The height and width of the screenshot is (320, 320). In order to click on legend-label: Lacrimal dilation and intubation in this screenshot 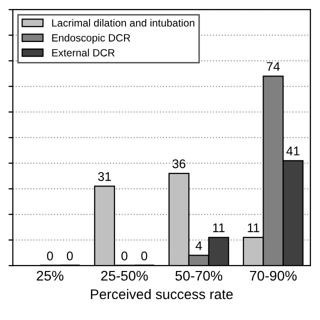, I will do `click(123, 22)`.